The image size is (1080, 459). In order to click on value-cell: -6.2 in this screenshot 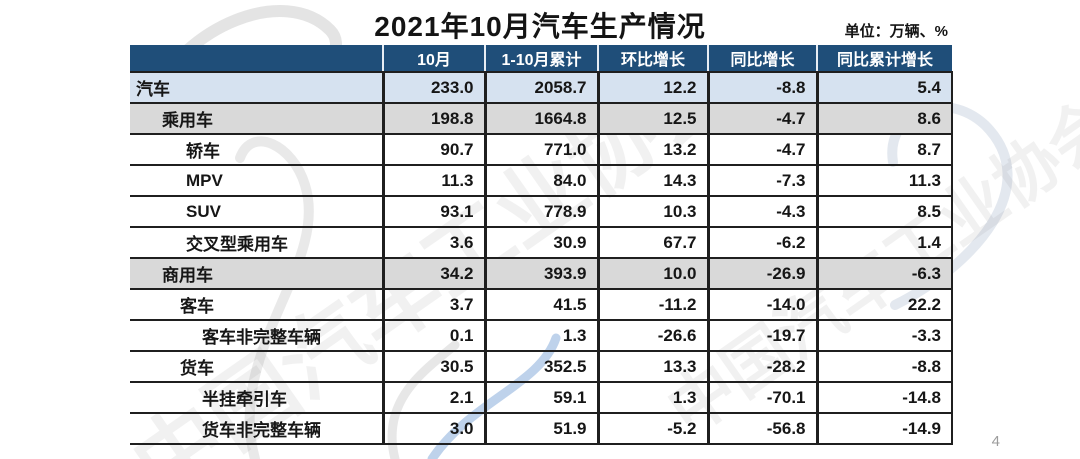, I will do `click(761, 243)`.